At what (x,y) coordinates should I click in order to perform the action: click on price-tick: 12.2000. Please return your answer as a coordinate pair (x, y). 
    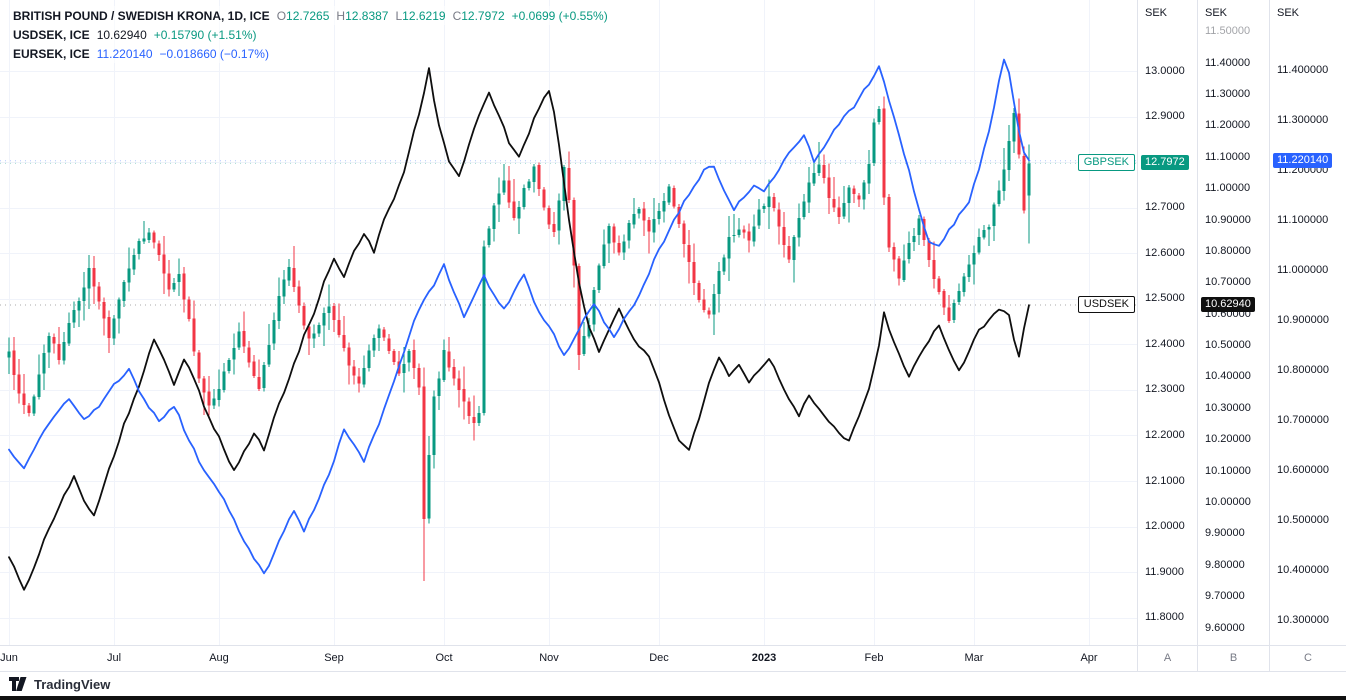
    Looking at the image, I should click on (1165, 434).